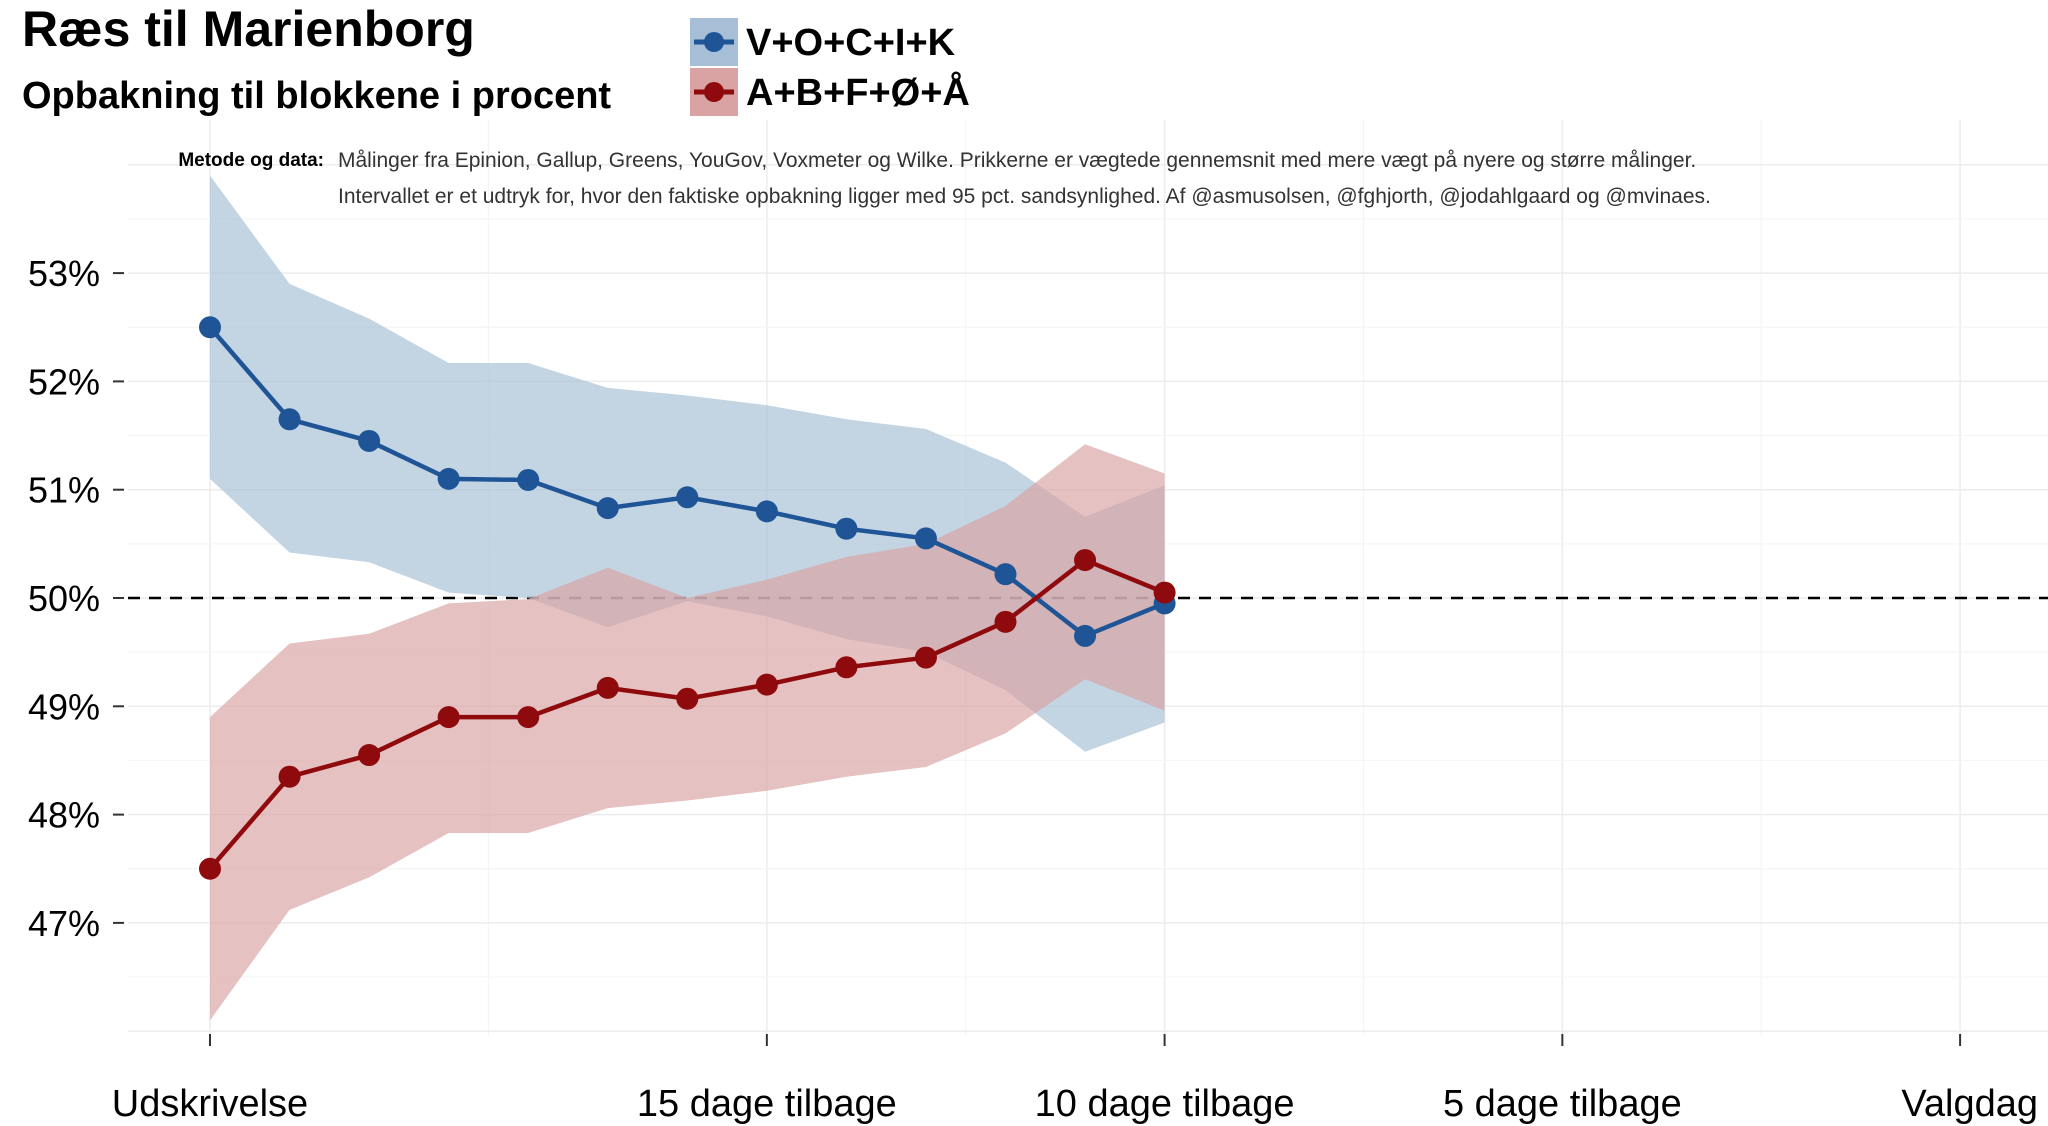  Describe the element at coordinates (64, 598) in the screenshot. I see `y-tick-label: 50%` at that location.